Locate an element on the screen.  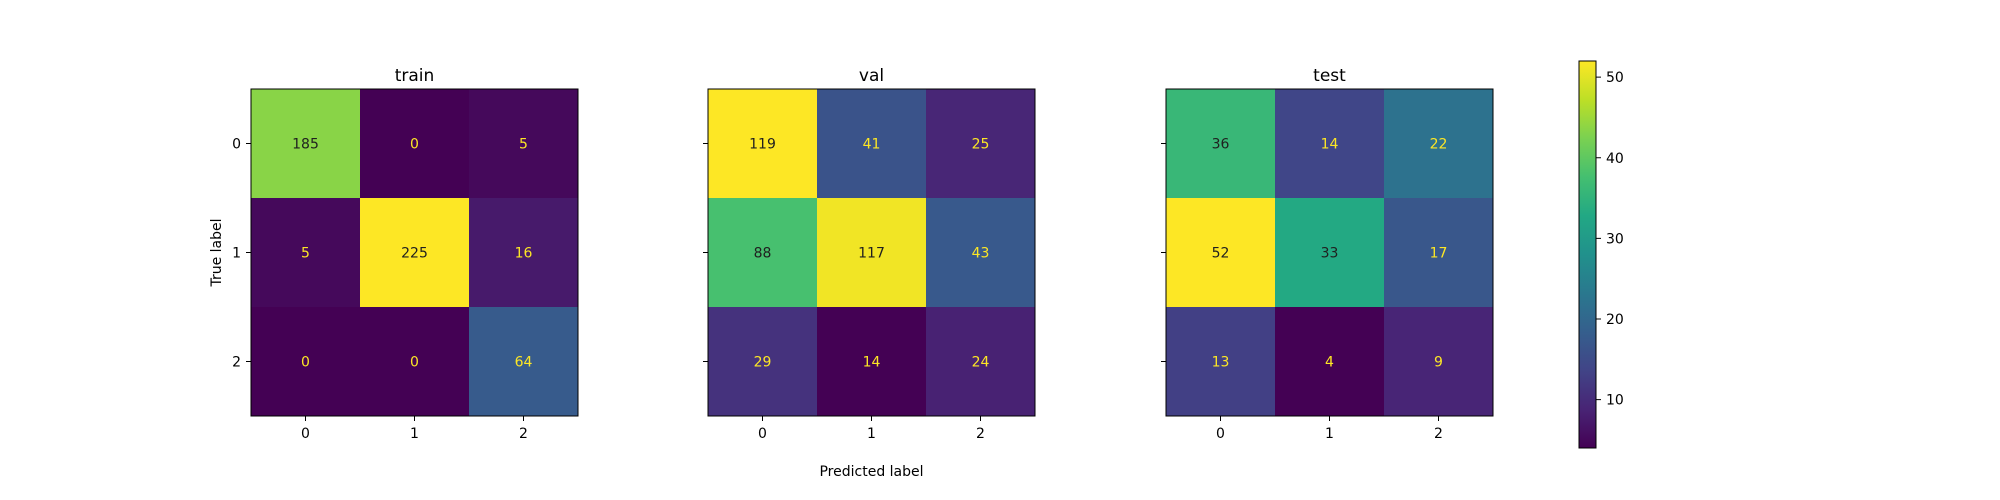
cell-value-label: 225 is located at coordinates (414, 254).